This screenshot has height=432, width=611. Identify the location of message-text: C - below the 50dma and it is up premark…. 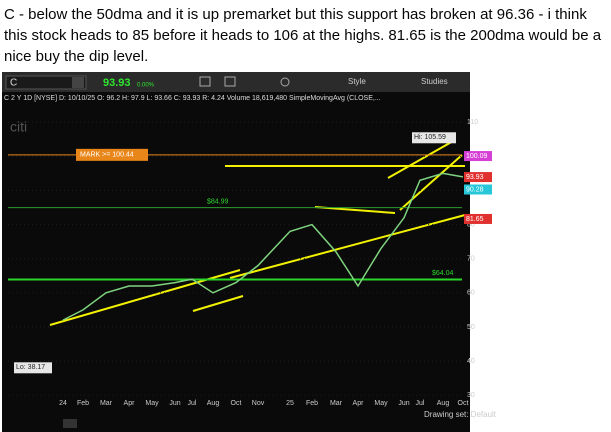
(306, 35).